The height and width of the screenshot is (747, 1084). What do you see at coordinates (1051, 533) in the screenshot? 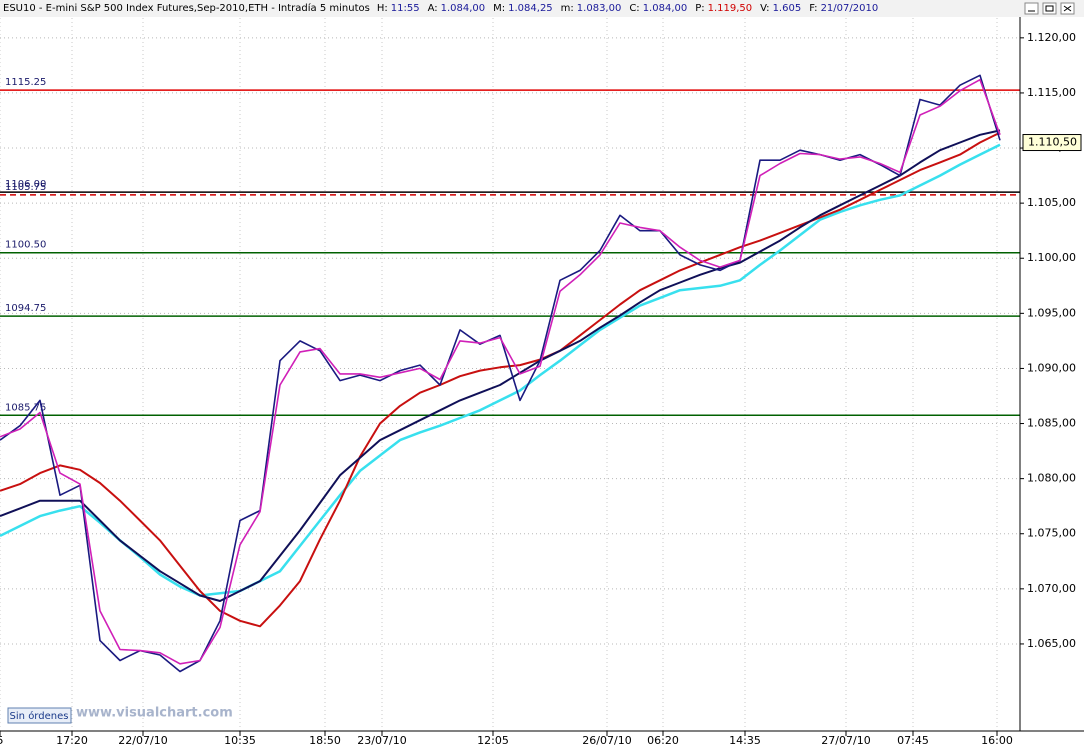
I see `y-tick-label: 1.075,00` at bounding box center [1051, 533].